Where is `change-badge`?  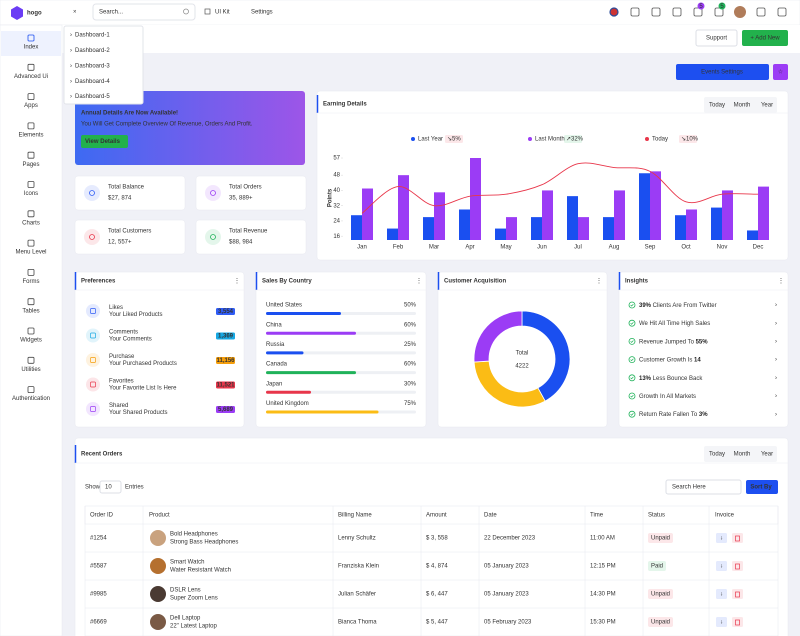 change-badge is located at coordinates (454, 139).